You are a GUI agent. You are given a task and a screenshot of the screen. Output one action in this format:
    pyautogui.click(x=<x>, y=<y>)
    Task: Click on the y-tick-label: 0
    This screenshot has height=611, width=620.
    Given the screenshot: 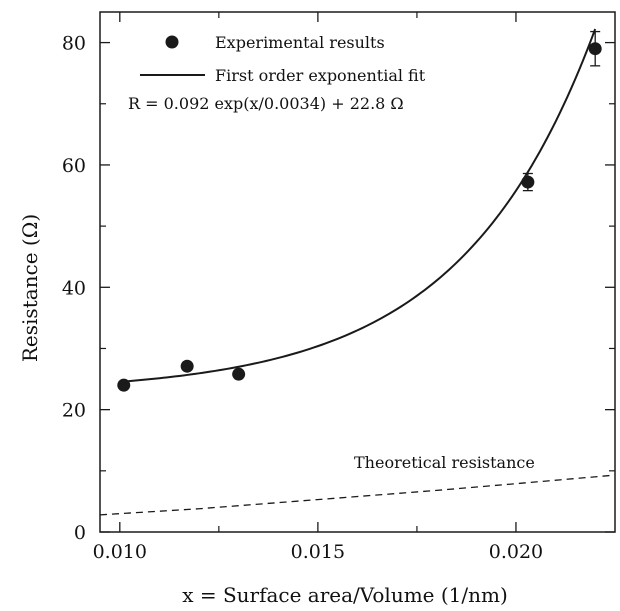 What is the action you would take?
    pyautogui.click(x=80, y=533)
    